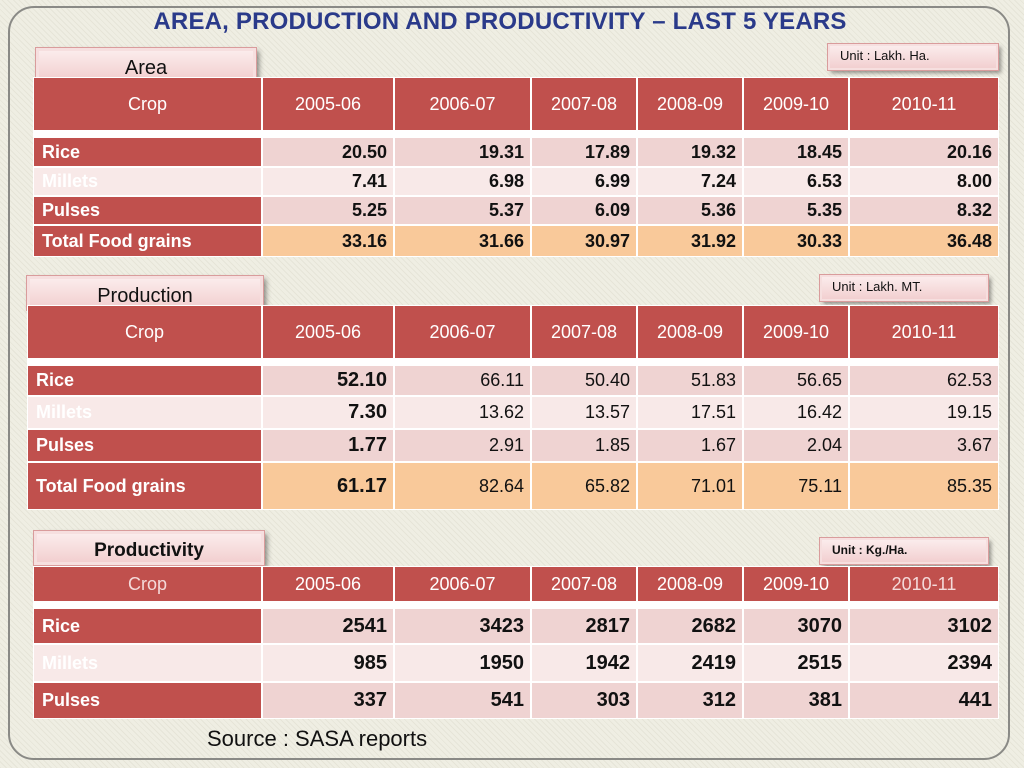  What do you see at coordinates (584, 152) in the screenshot?
I see `table-cell: 17.89` at bounding box center [584, 152].